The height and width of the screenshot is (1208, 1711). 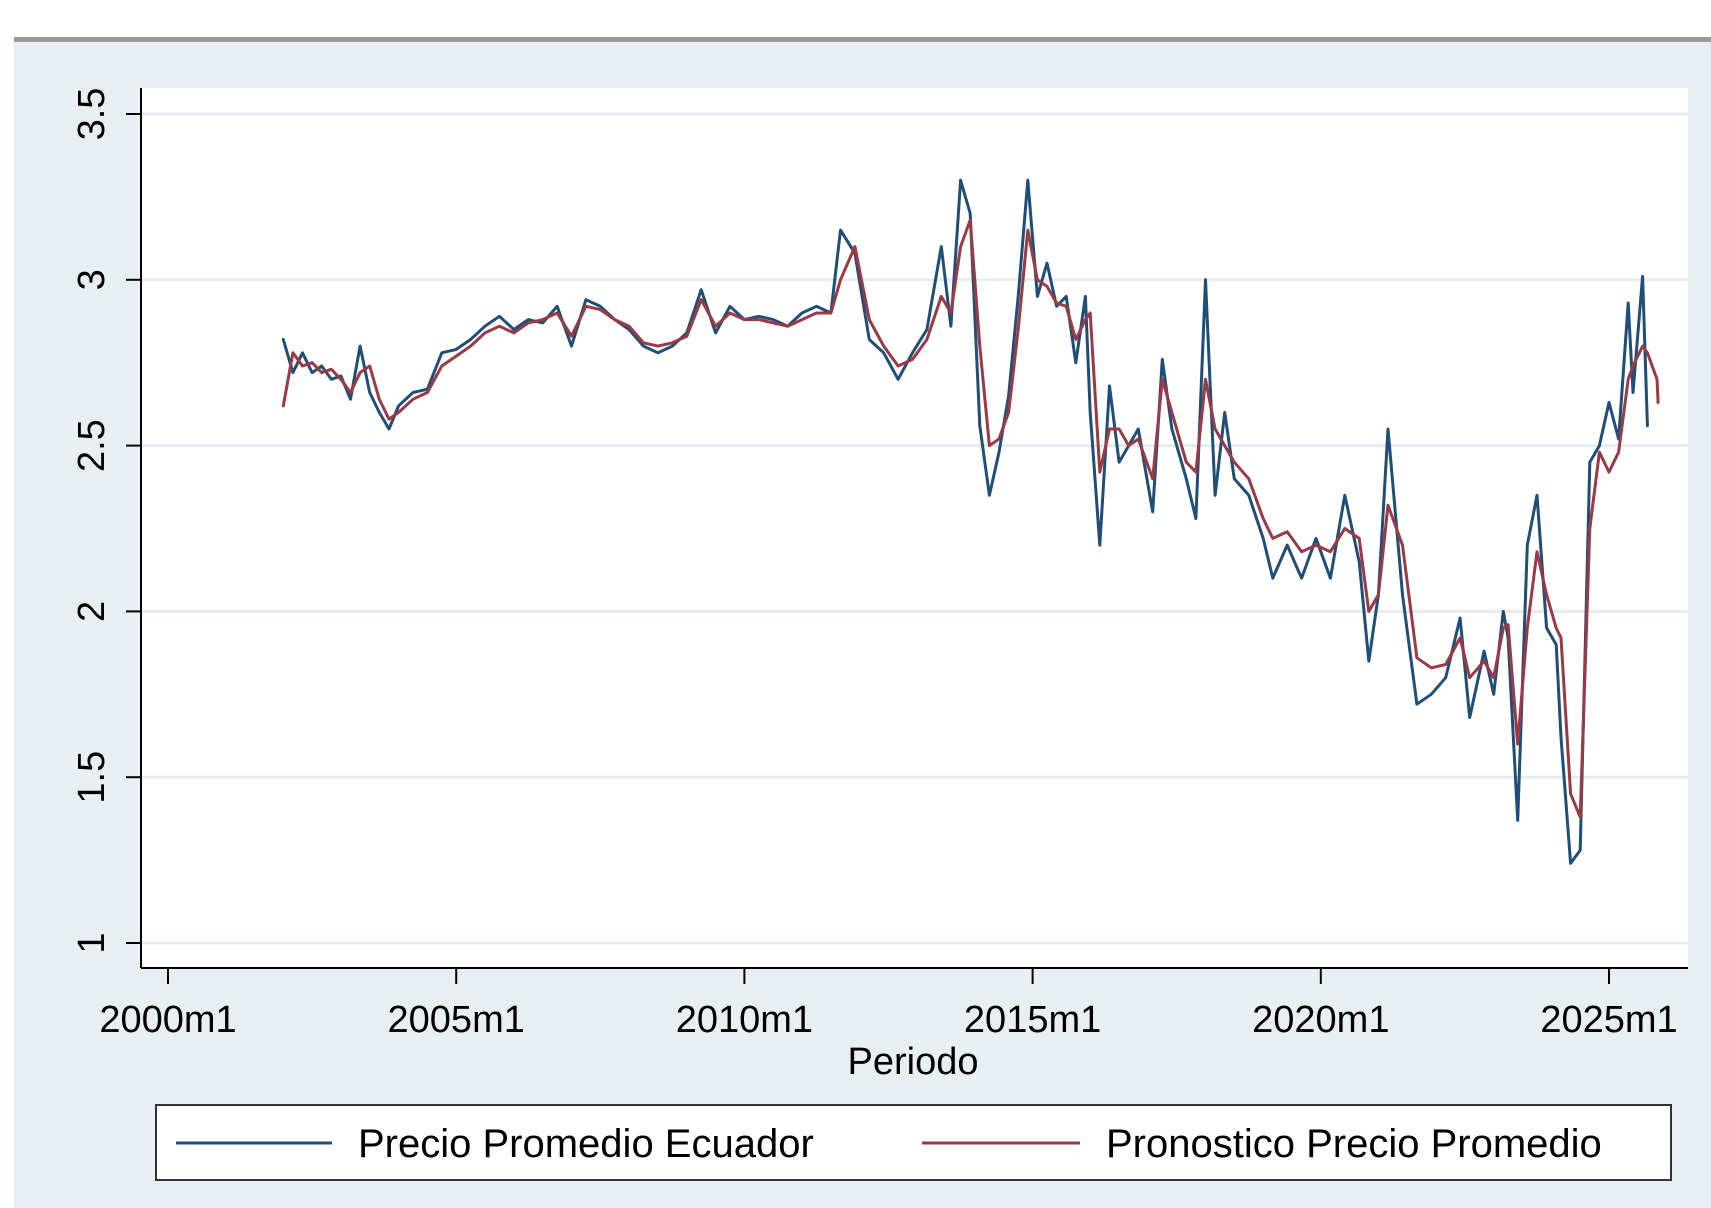 I want to click on x-tick-label: 2015m1, so click(x=1032, y=1020).